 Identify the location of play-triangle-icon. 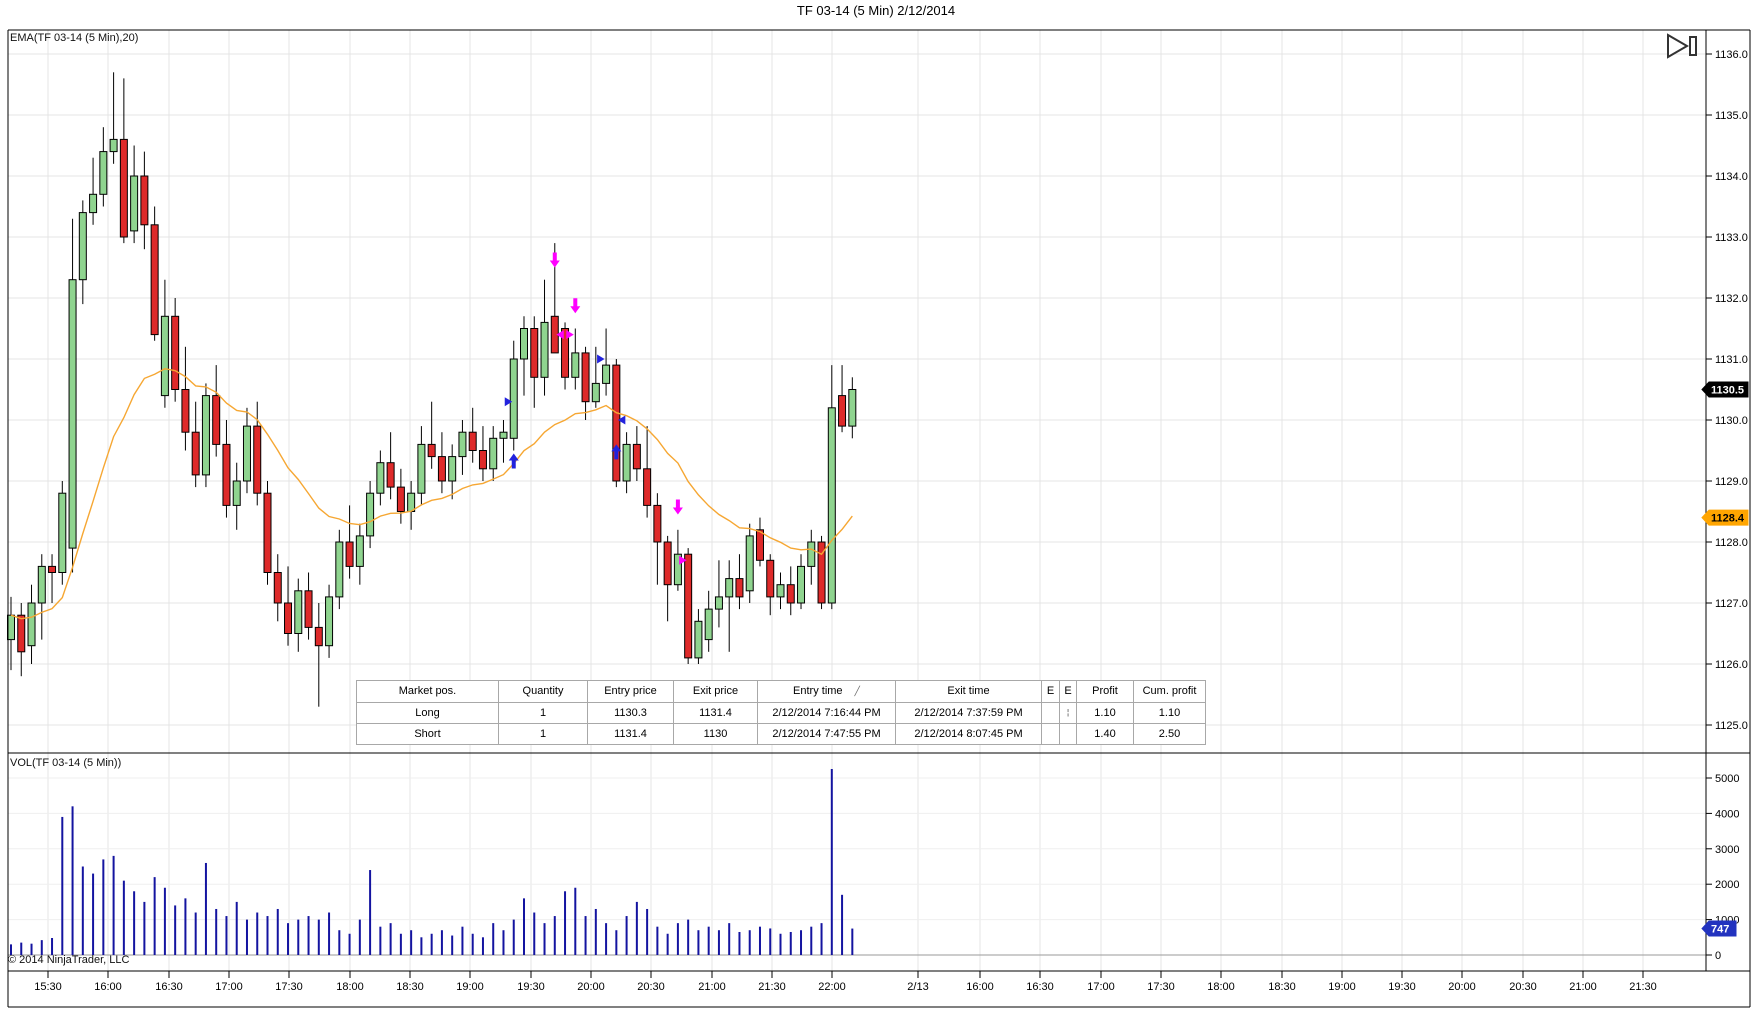
(1678, 46).